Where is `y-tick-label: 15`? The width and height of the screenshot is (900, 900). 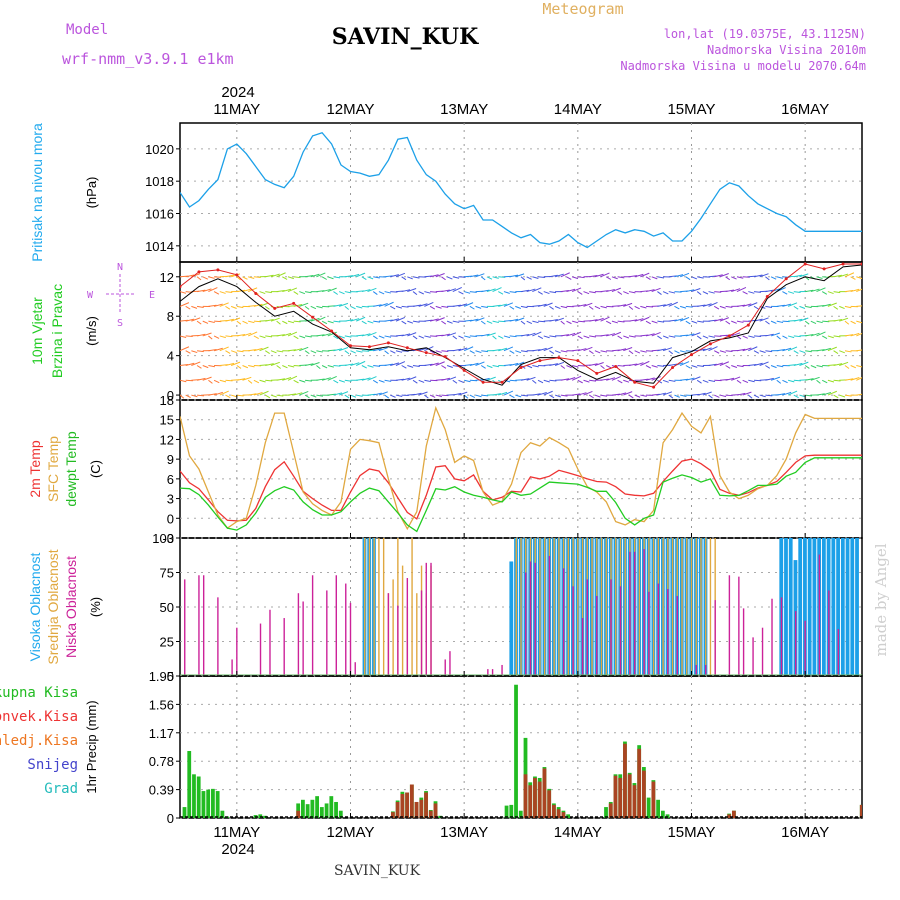
y-tick-label: 15 is located at coordinates (167, 420).